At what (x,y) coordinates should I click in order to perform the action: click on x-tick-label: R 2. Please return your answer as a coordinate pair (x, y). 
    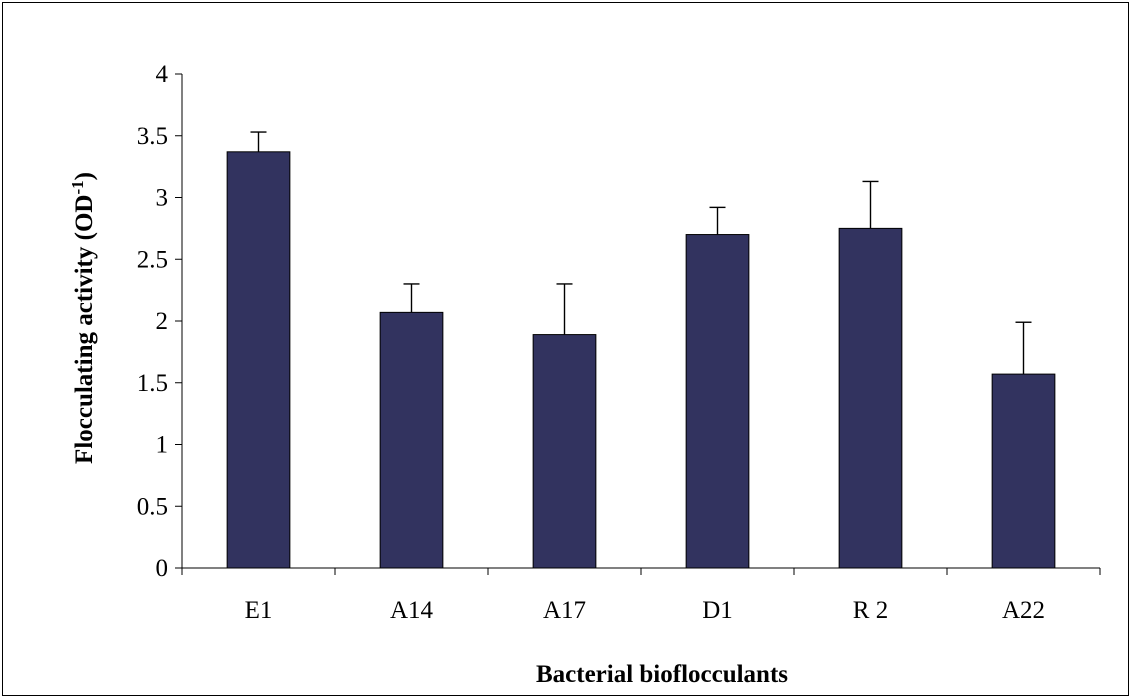
    Looking at the image, I should click on (870, 610).